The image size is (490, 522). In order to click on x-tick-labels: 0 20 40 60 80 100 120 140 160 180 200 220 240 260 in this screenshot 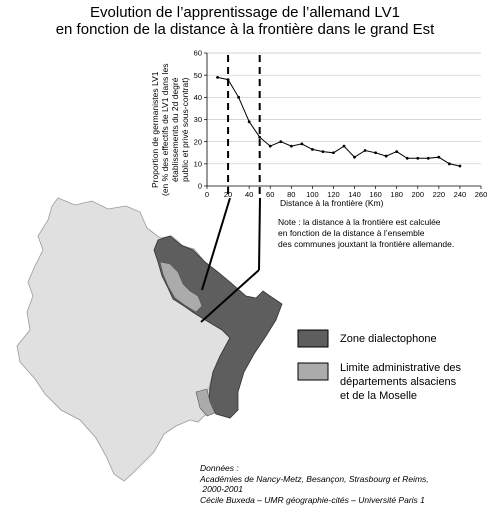, I will do `click(346, 194)`.